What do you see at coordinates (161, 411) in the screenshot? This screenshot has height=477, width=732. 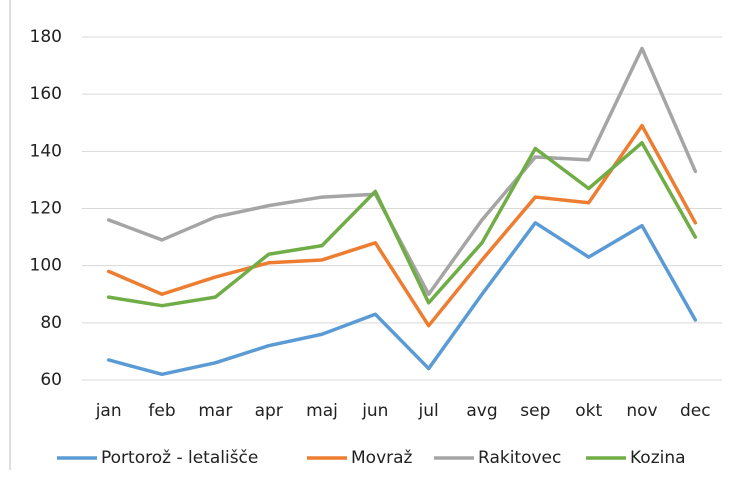 I see `x-tick-label: feb` at bounding box center [161, 411].